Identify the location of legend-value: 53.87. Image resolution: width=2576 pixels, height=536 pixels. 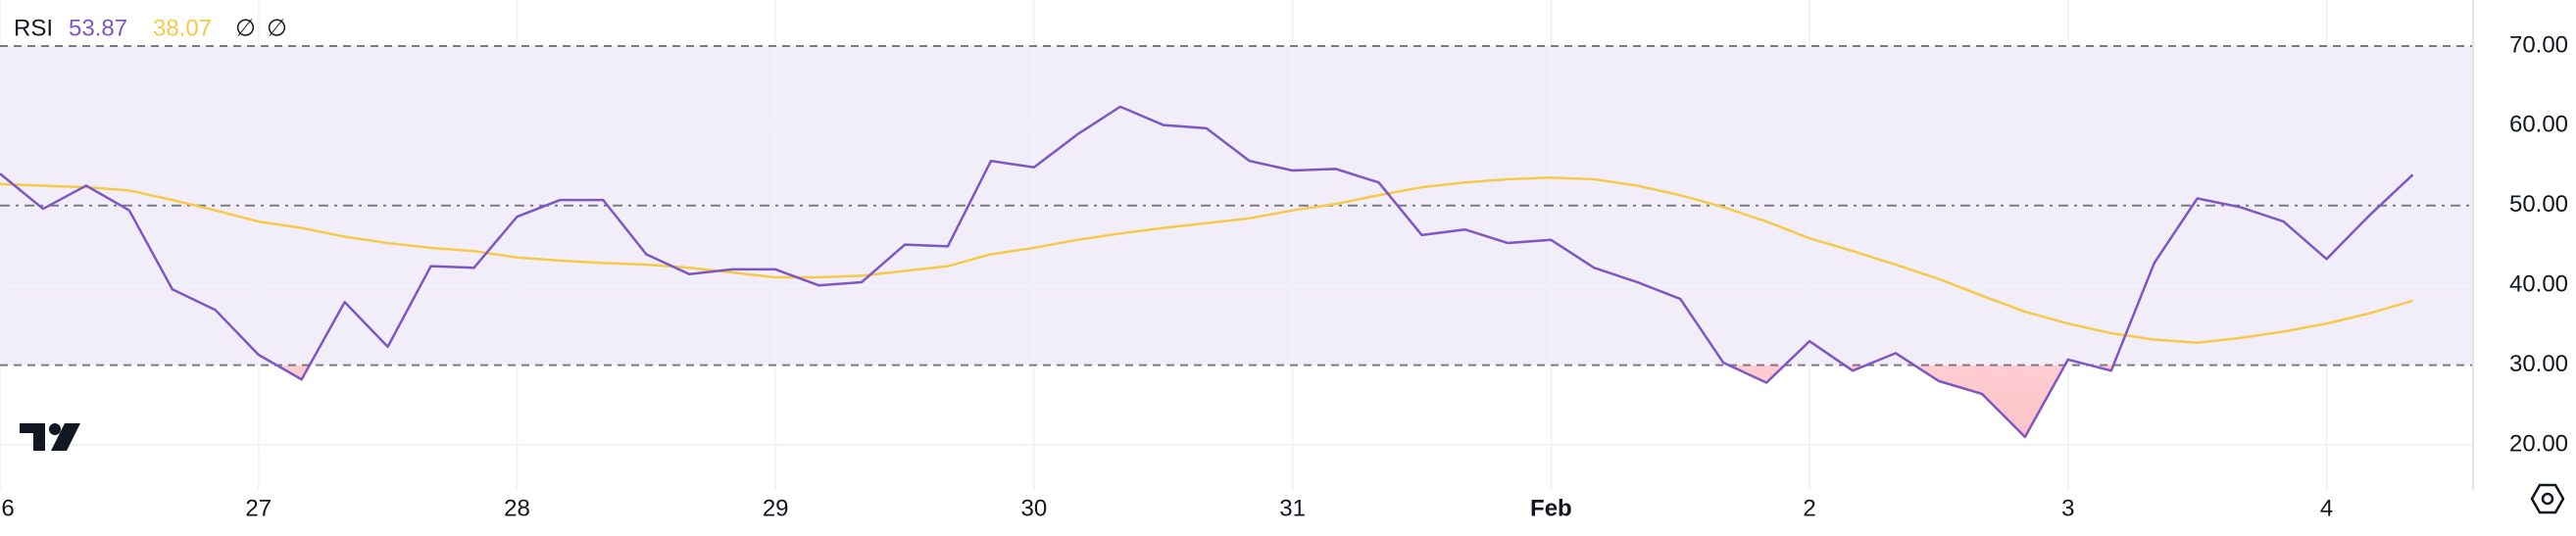
(98, 28).